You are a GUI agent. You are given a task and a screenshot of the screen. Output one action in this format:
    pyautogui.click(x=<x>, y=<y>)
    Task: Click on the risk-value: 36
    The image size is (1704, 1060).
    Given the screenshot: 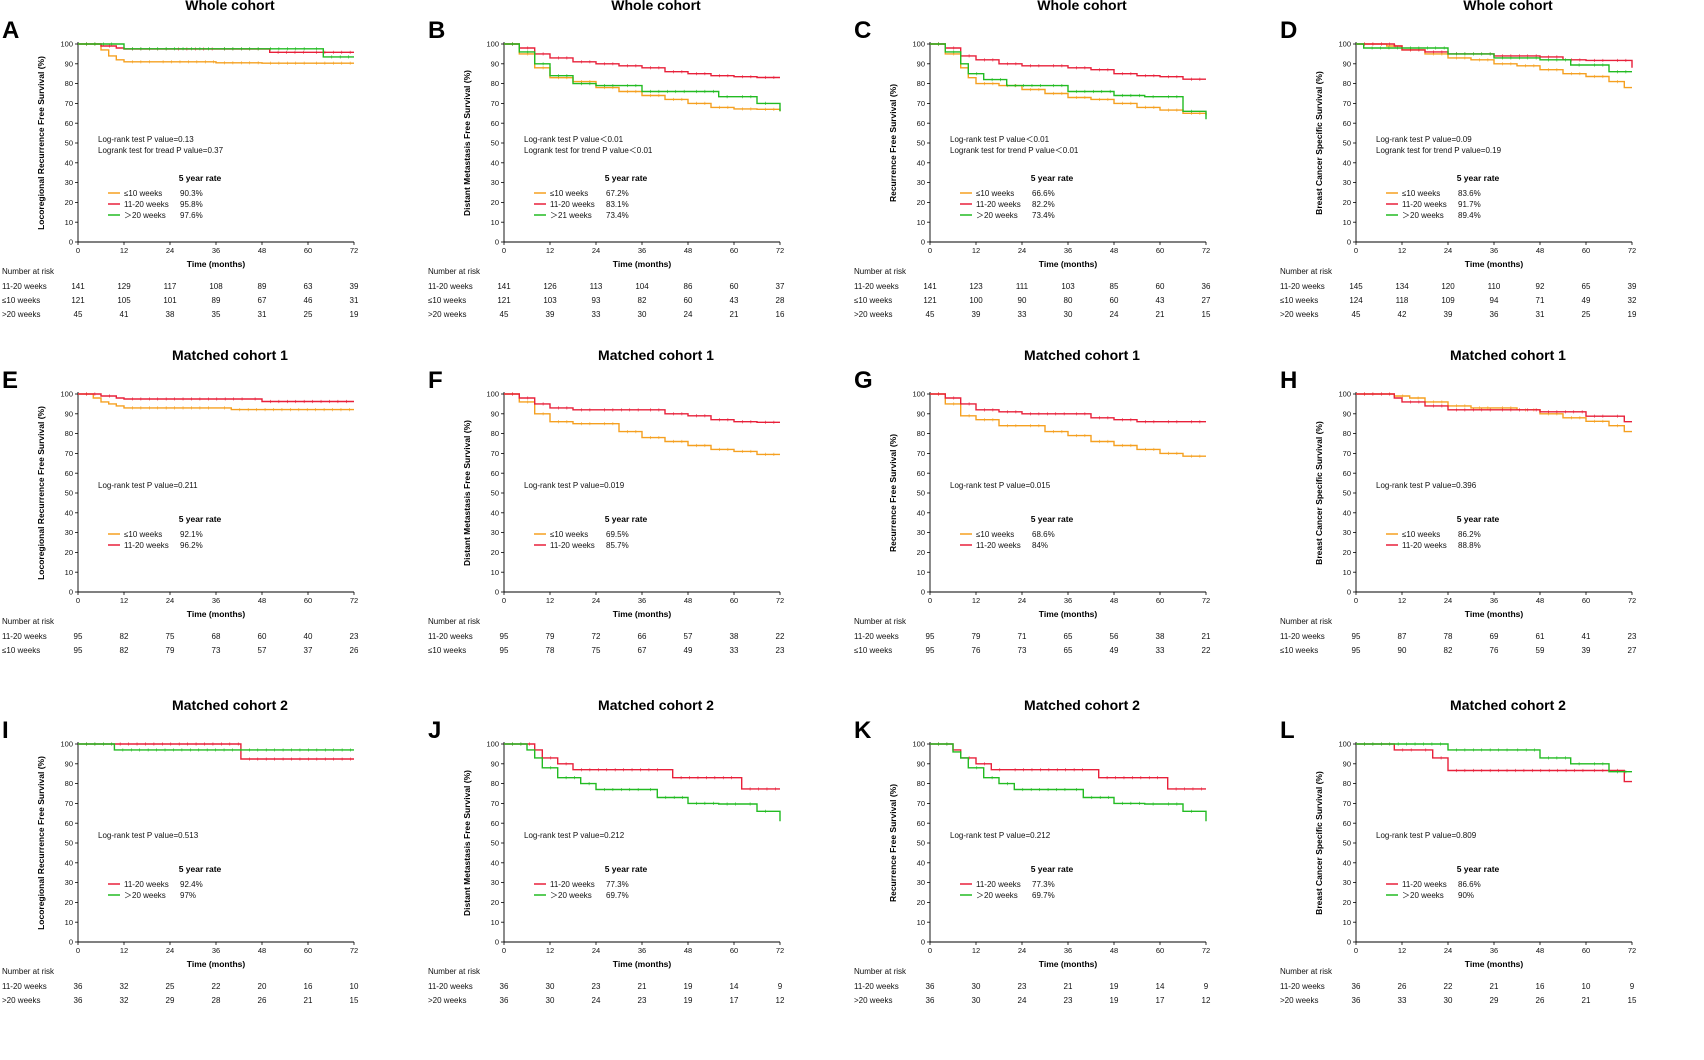 What is the action you would take?
    pyautogui.click(x=1356, y=986)
    